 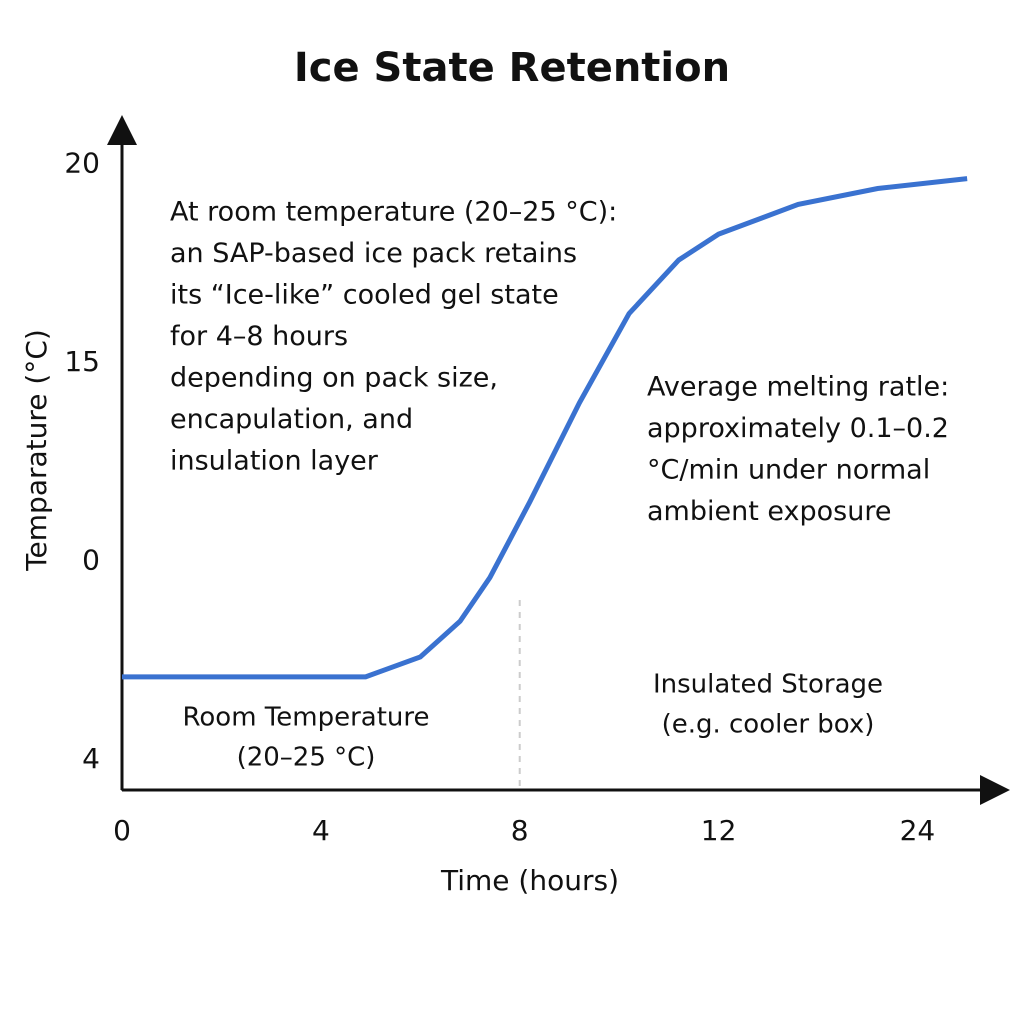 What do you see at coordinates (82, 361) in the screenshot?
I see `y-tick-label: 15` at bounding box center [82, 361].